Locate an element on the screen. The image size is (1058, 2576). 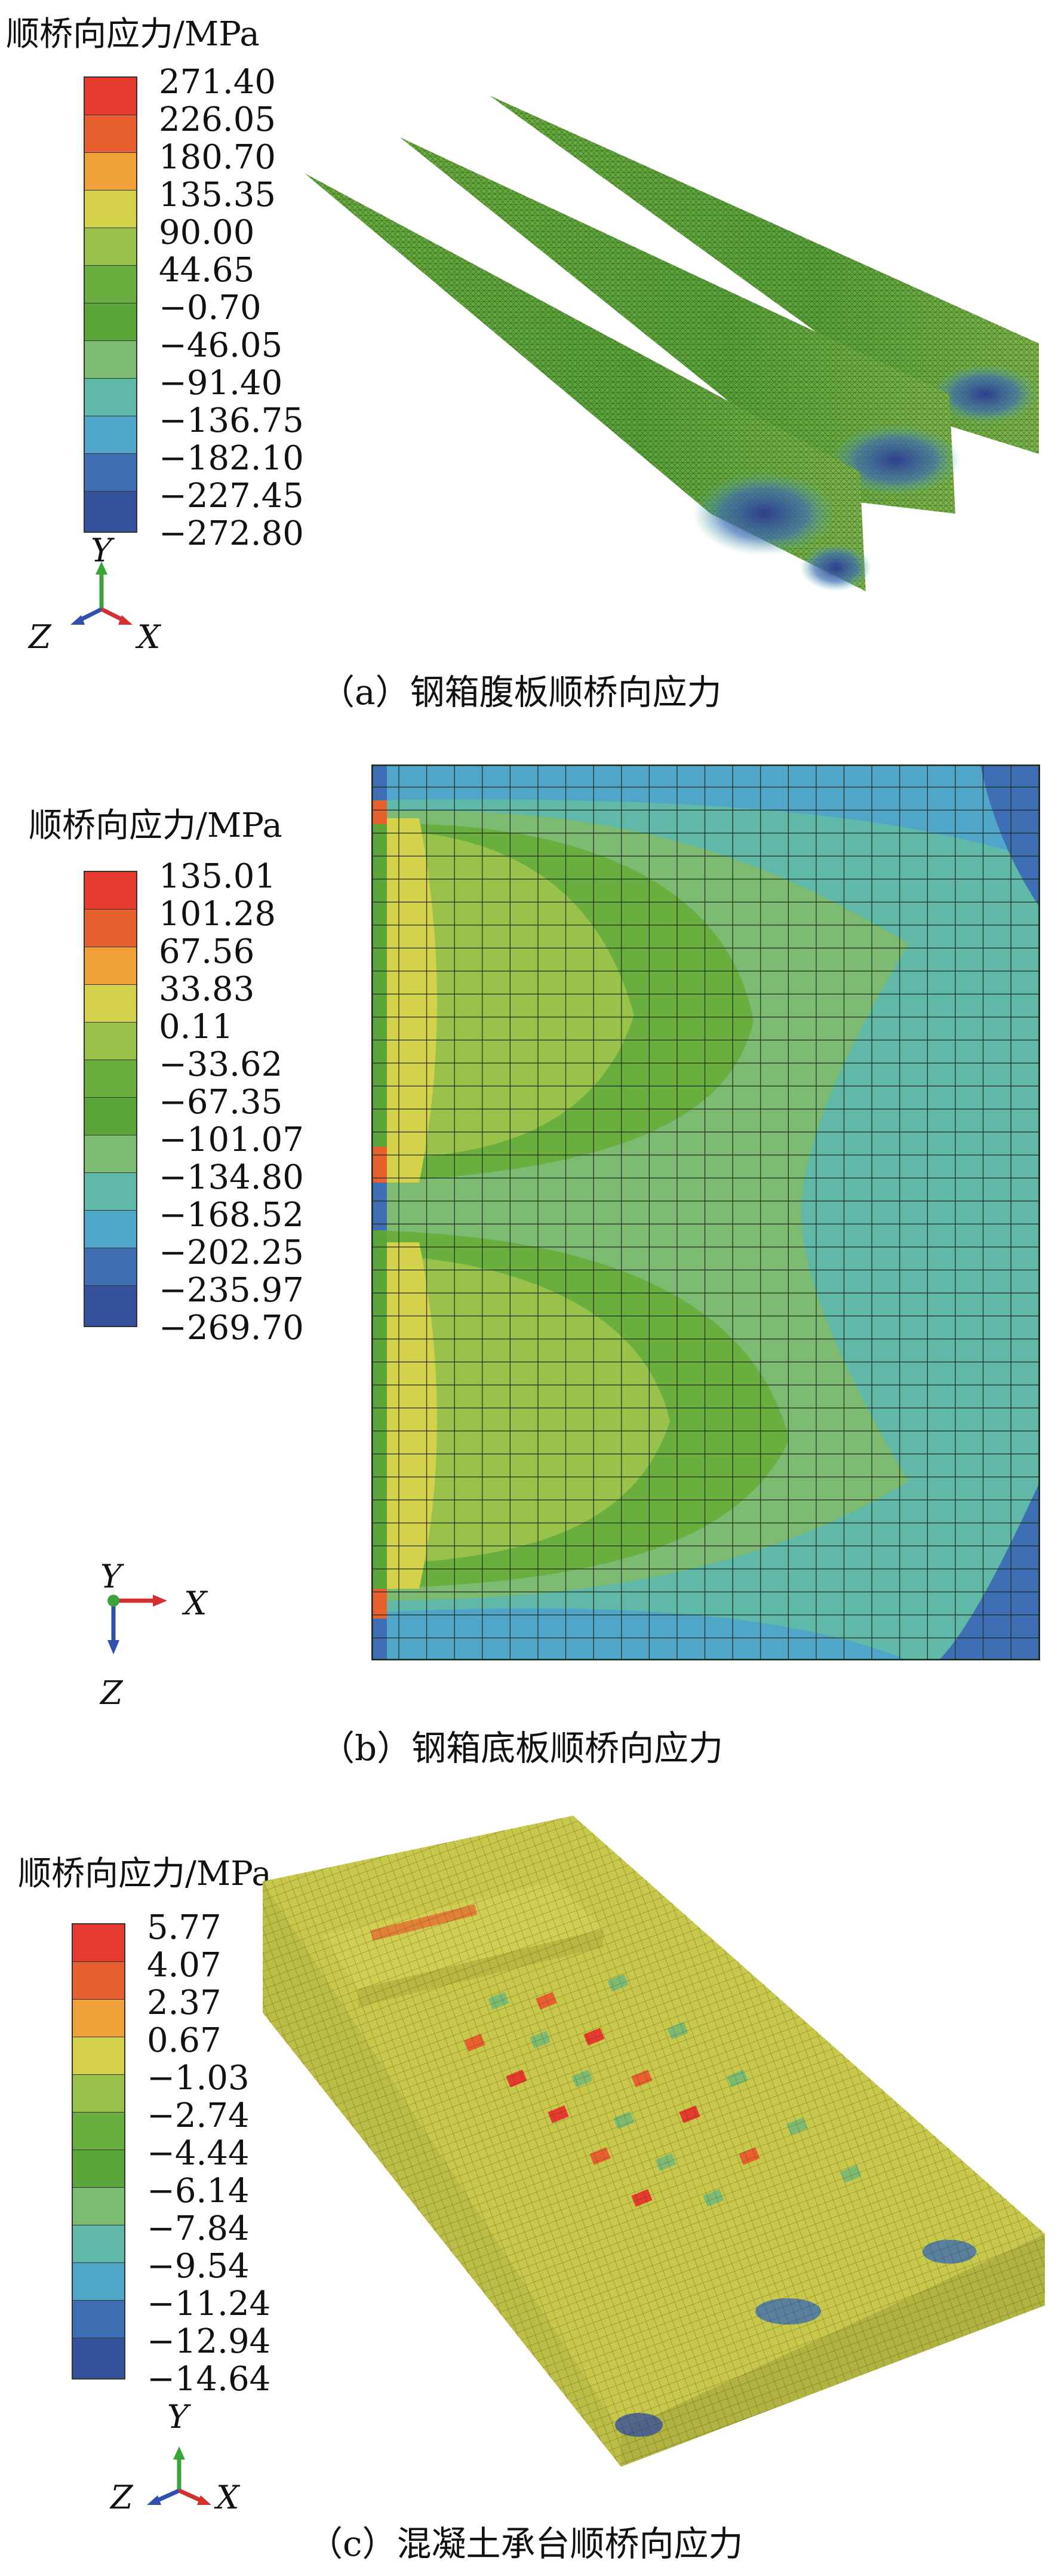
legend-value: −67.35 is located at coordinates (221, 1102).